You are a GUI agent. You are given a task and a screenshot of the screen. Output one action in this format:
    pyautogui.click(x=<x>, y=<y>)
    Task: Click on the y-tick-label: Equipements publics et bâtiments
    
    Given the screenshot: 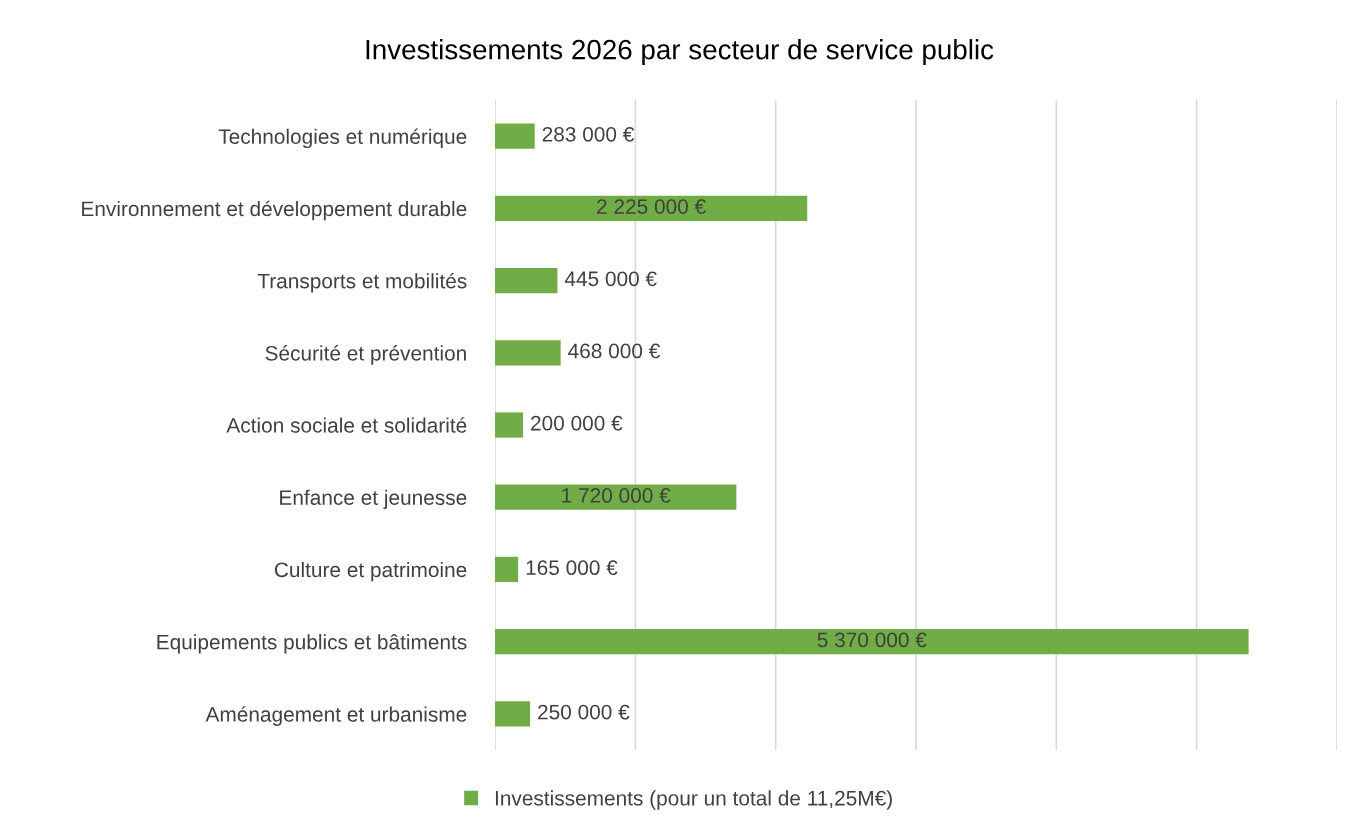 What is the action you would take?
    pyautogui.click(x=312, y=644)
    